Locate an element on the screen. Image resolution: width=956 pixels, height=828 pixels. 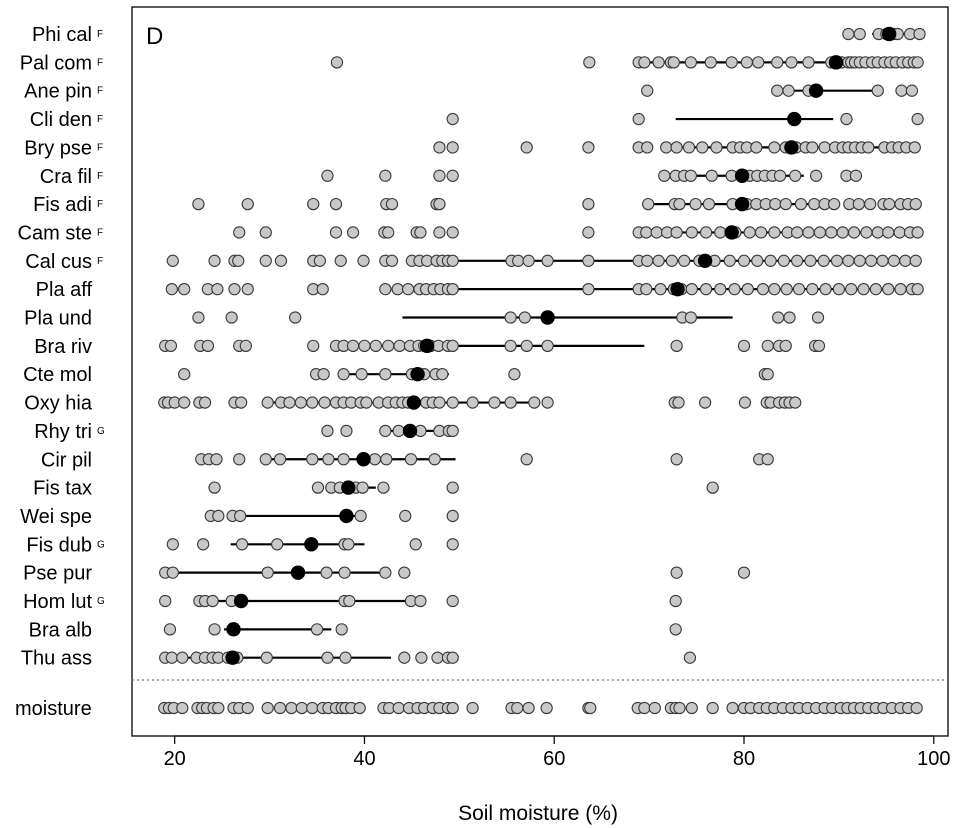
row-fis-adi: Fis adi F is located at coordinates (477, 205).